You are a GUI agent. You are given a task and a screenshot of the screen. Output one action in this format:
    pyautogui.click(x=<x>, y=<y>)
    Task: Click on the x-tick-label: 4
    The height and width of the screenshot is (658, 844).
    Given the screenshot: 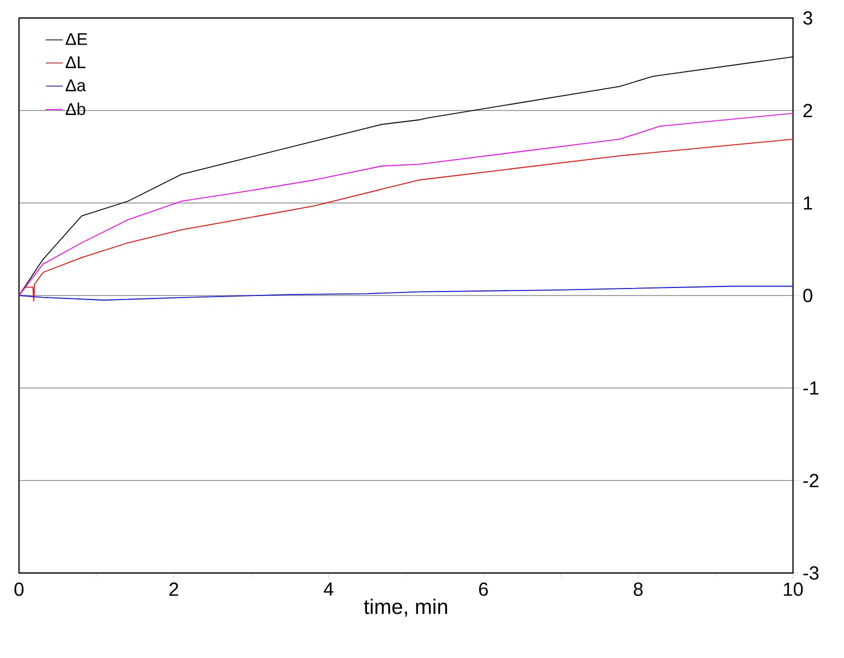 What is the action you would take?
    pyautogui.click(x=329, y=589)
    